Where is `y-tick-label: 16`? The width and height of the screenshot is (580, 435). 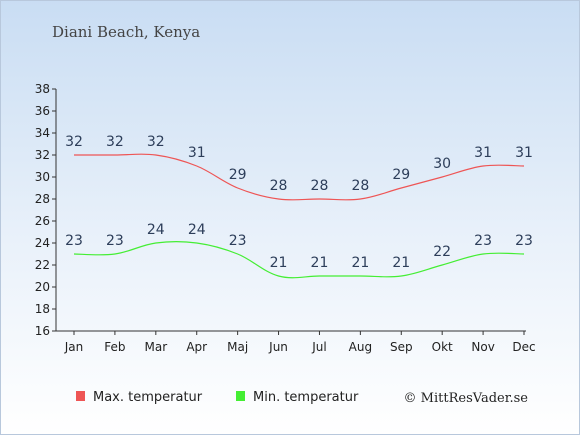
y-tick-label: 16 is located at coordinates (42, 331).